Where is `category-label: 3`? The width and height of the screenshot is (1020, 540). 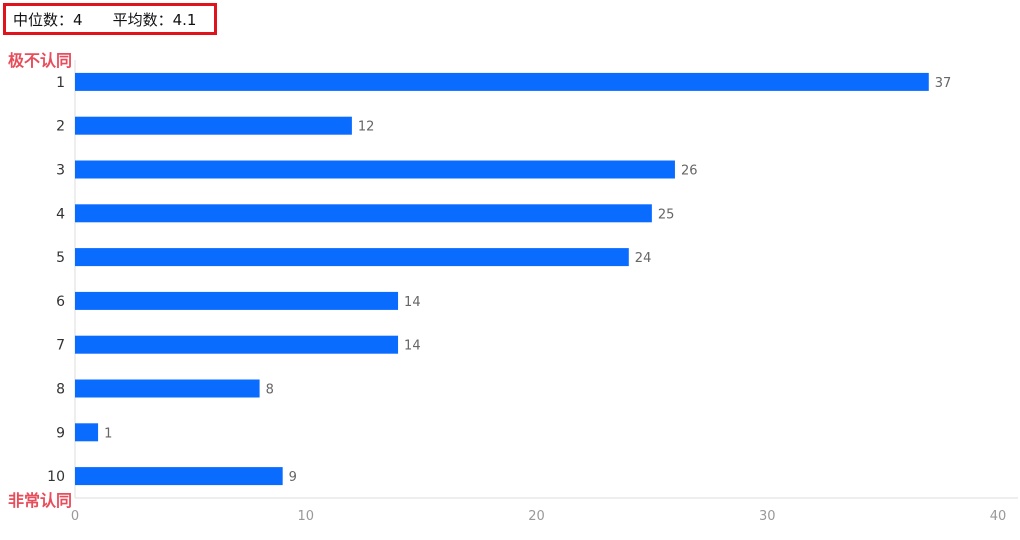
category-label: 3 is located at coordinates (60, 171).